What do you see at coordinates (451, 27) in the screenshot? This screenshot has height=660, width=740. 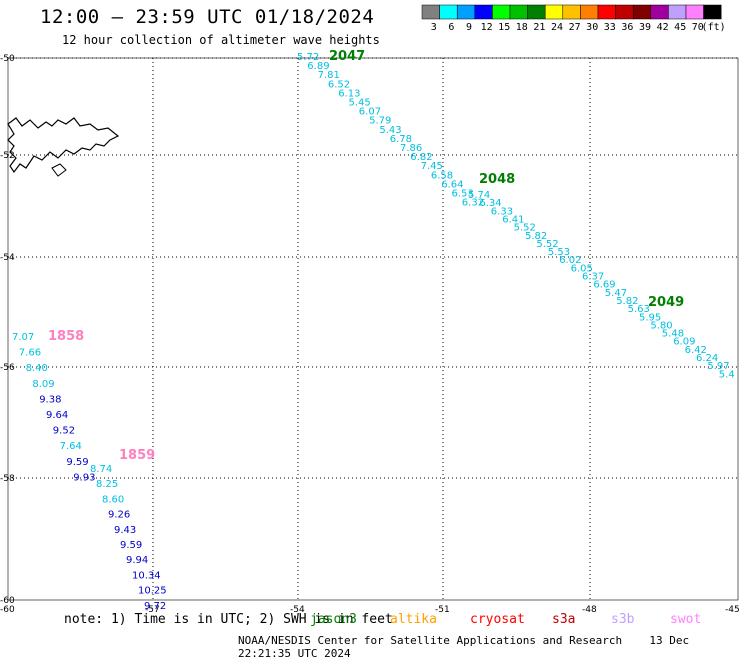 I see `legend-label: 6` at bounding box center [451, 27].